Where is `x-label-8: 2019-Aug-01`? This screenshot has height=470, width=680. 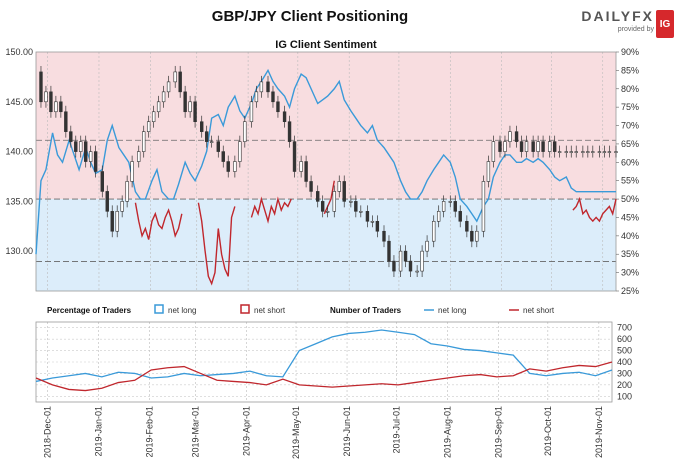
x-label-8: 2019-Aug-01 is located at coordinates (447, 432).